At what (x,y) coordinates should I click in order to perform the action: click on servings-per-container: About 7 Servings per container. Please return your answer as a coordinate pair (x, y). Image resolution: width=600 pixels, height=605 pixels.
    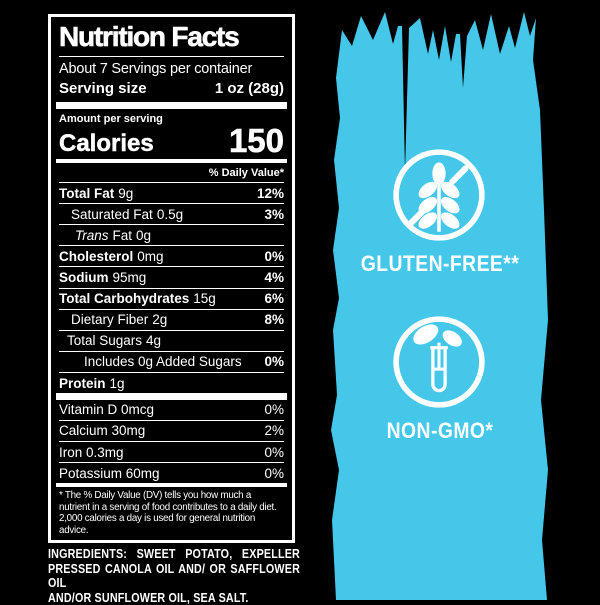
    Looking at the image, I should click on (171, 67).